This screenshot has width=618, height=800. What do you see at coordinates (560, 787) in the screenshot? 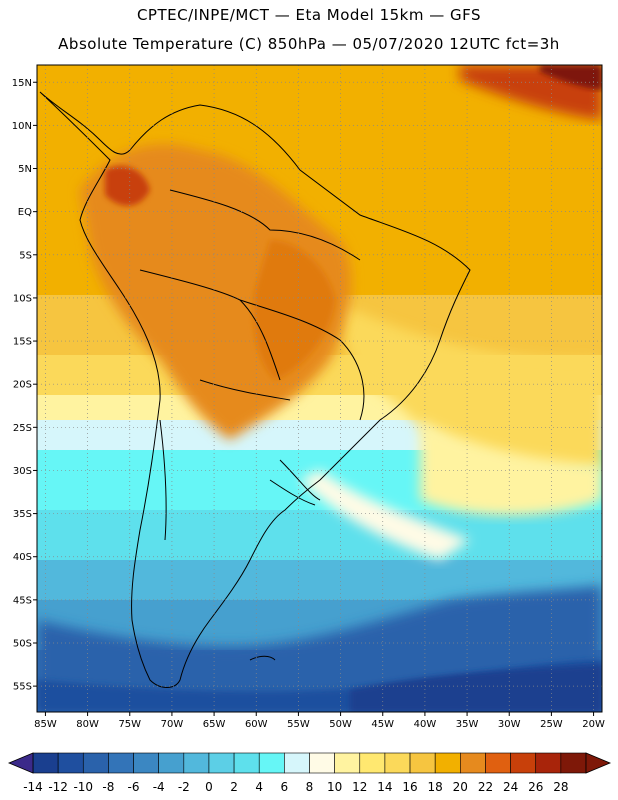
I see `colorbar-label: 28` at bounding box center [560, 787].